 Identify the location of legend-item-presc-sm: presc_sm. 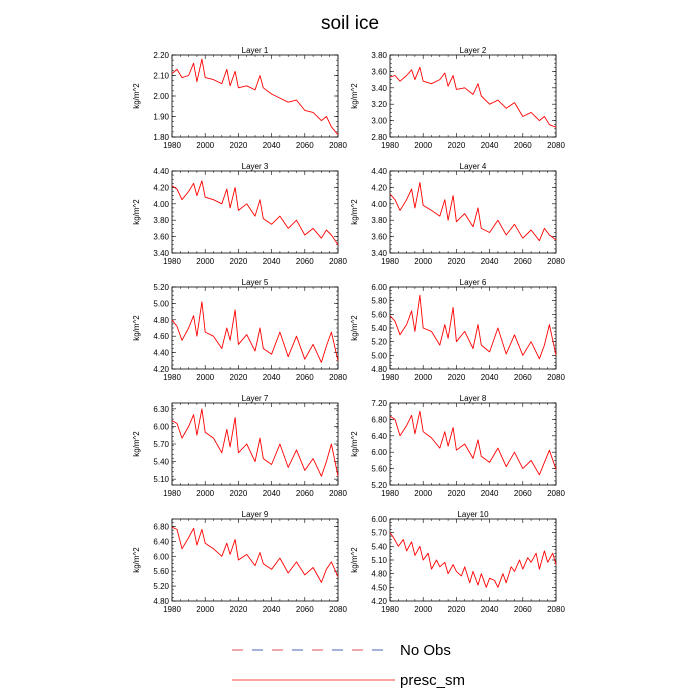
(348, 680).